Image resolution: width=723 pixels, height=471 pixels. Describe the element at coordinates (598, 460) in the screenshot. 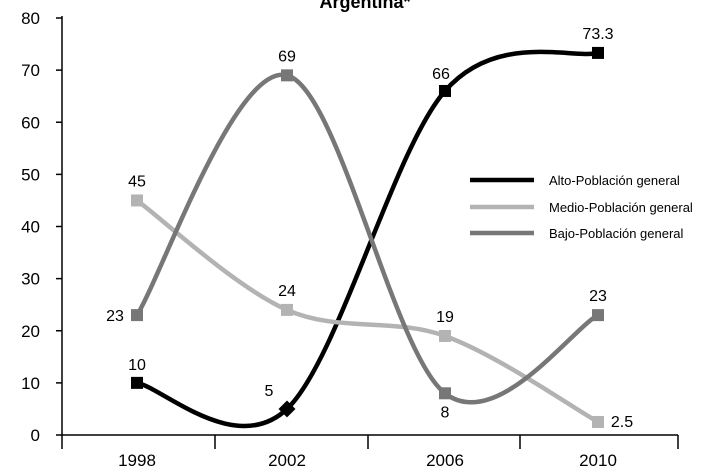

I see `x-tick-label: 2010` at that location.